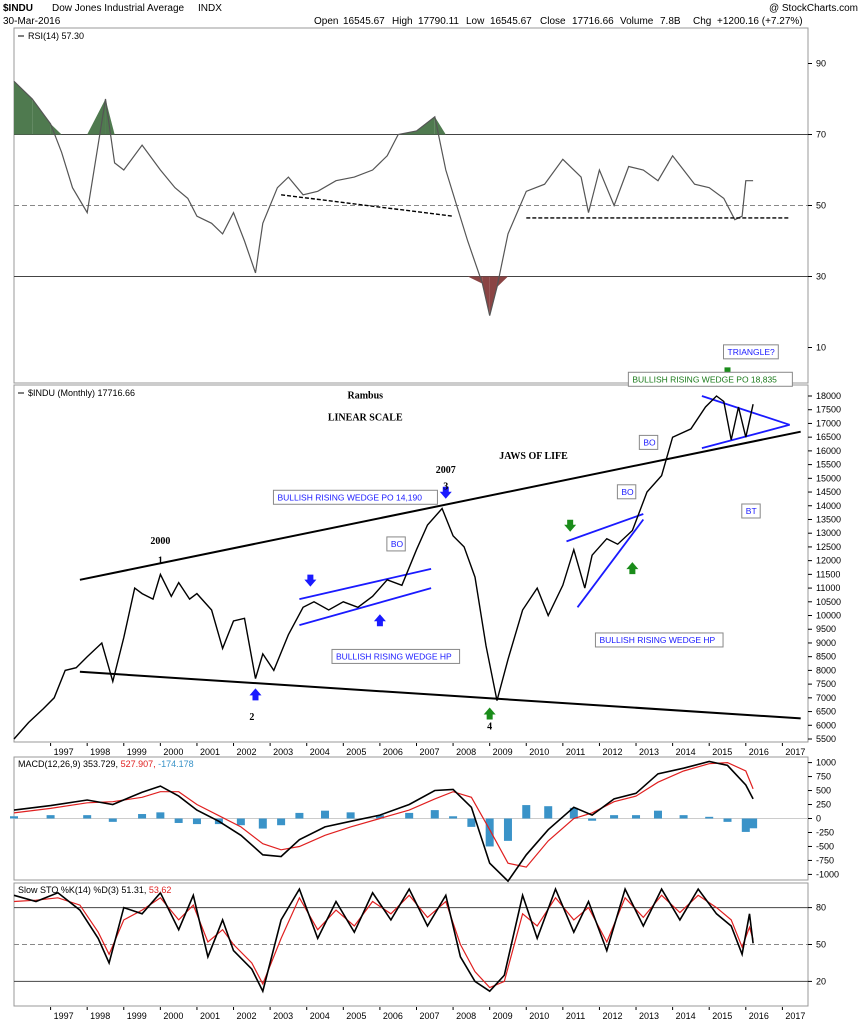  What do you see at coordinates (649, 1016) in the screenshot?
I see `sto-xtick-label: 2013` at bounding box center [649, 1016].